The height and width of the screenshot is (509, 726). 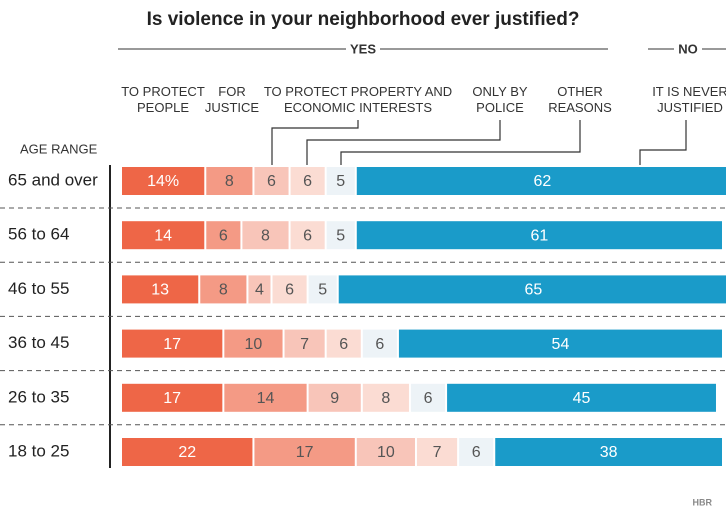 What do you see at coordinates (580, 99) in the screenshot?
I see `series-label: OTHER REASONS` at bounding box center [580, 99].